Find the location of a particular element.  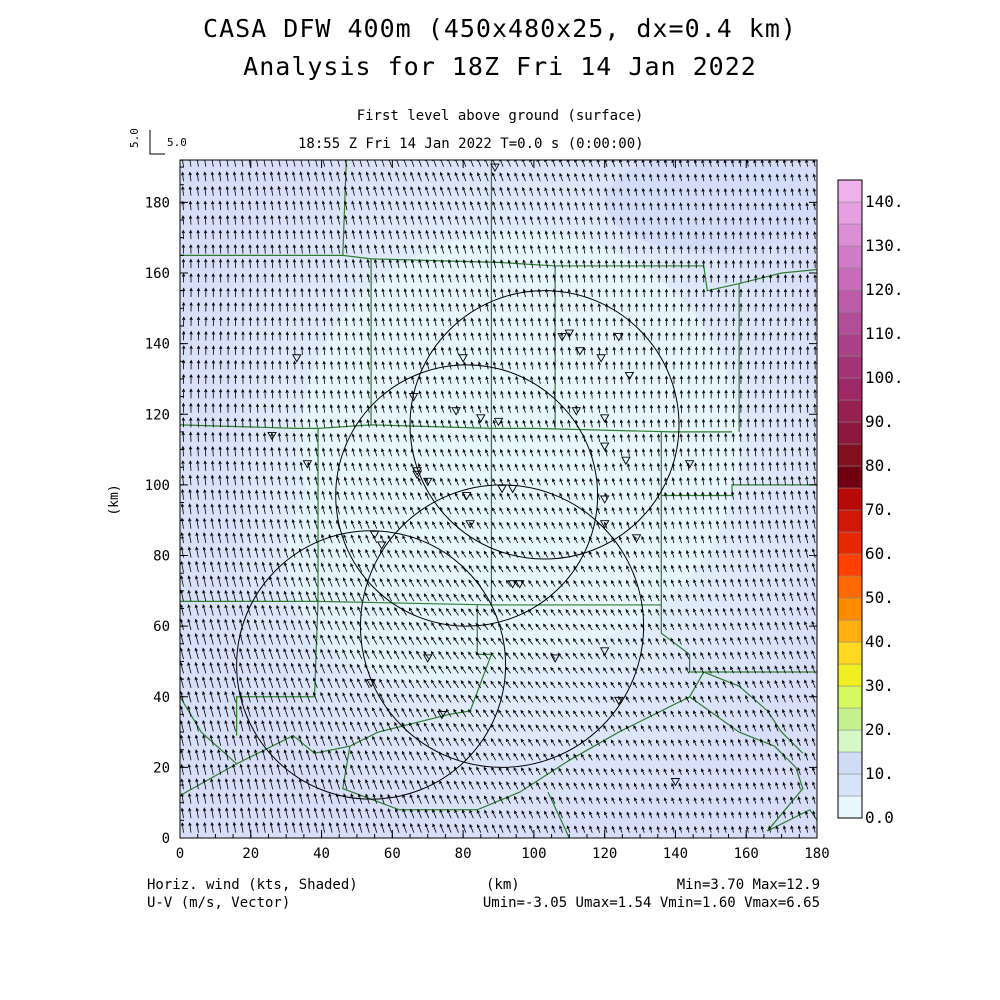

colorbar-label: 70. is located at coordinates (879, 509).